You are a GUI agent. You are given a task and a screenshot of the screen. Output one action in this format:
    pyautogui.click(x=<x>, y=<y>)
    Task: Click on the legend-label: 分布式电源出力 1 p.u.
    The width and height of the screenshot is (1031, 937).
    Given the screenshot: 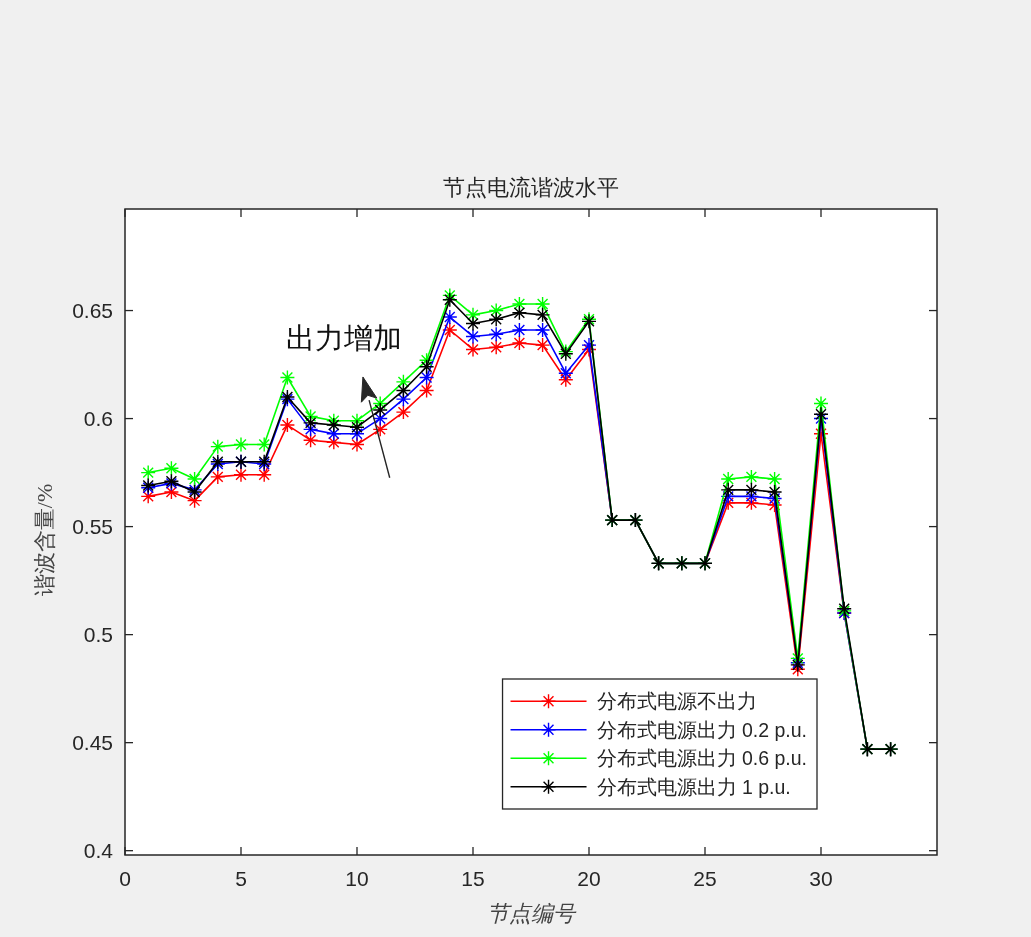 What is the action you would take?
    pyautogui.click(x=693, y=786)
    